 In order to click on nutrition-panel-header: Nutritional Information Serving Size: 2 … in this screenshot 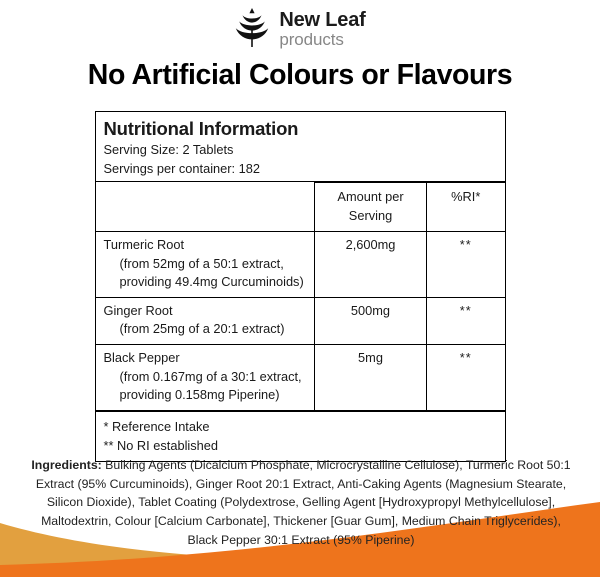, I will do `click(300, 147)`.